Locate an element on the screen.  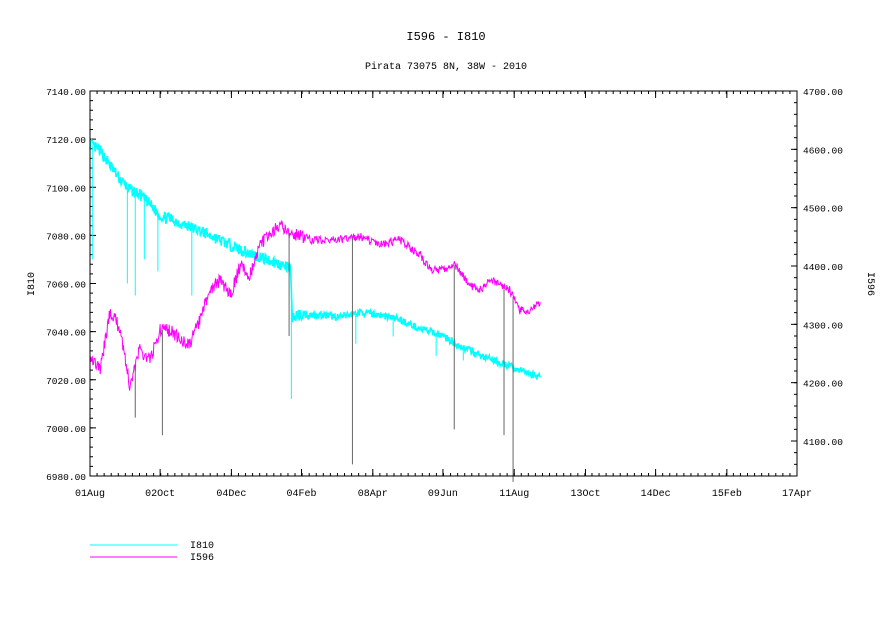
x-tick-label: 11Aug is located at coordinates (514, 494).